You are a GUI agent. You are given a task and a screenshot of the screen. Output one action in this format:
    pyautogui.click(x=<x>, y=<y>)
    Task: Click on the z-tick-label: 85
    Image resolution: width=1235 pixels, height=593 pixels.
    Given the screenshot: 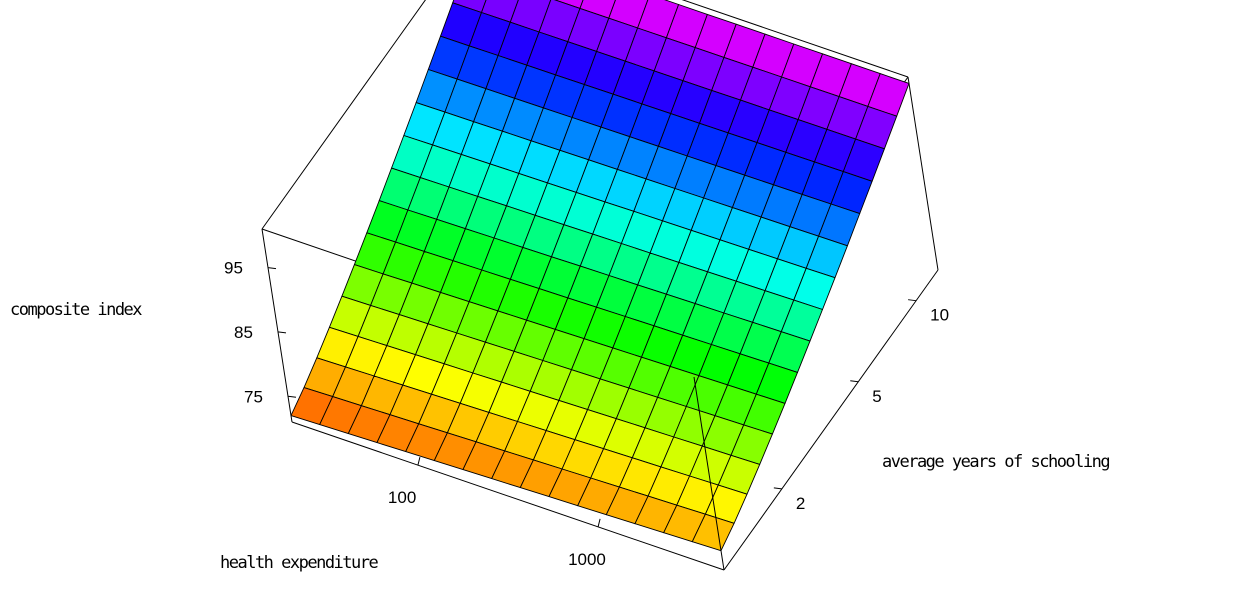 What is the action you would take?
    pyautogui.click(x=243, y=332)
    